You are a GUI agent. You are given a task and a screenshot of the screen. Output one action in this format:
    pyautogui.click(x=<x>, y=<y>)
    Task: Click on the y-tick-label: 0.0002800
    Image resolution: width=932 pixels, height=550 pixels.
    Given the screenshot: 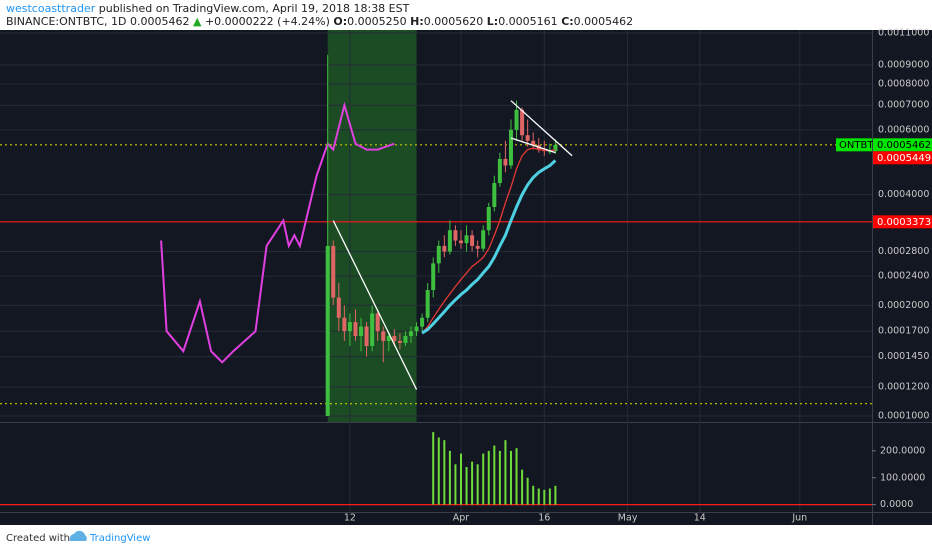 What is the action you would take?
    pyautogui.click(x=903, y=251)
    